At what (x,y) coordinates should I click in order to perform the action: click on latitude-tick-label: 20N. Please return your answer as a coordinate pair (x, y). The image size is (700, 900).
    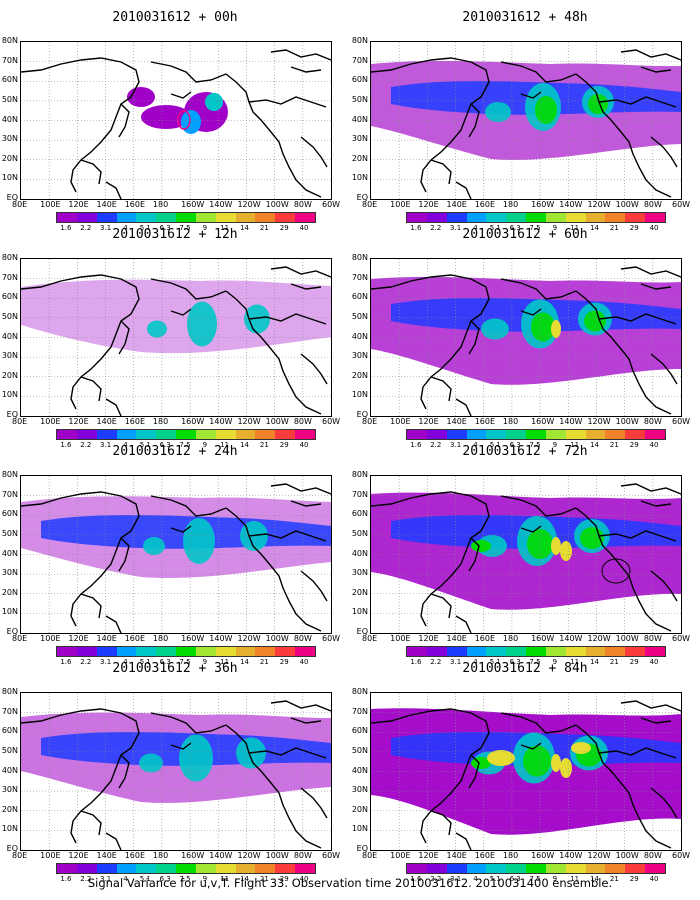
    Looking at the image, I should click on (9, 809).